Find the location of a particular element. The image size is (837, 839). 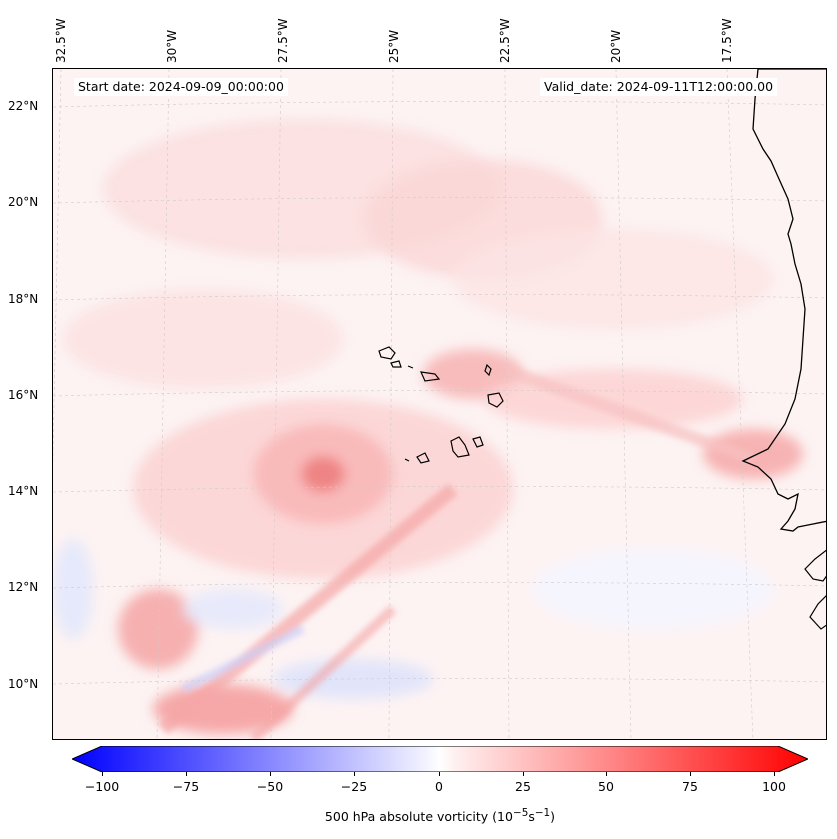

colorbar-label-text: 500 hPa absolute vorticity (10 is located at coordinates (418, 817).